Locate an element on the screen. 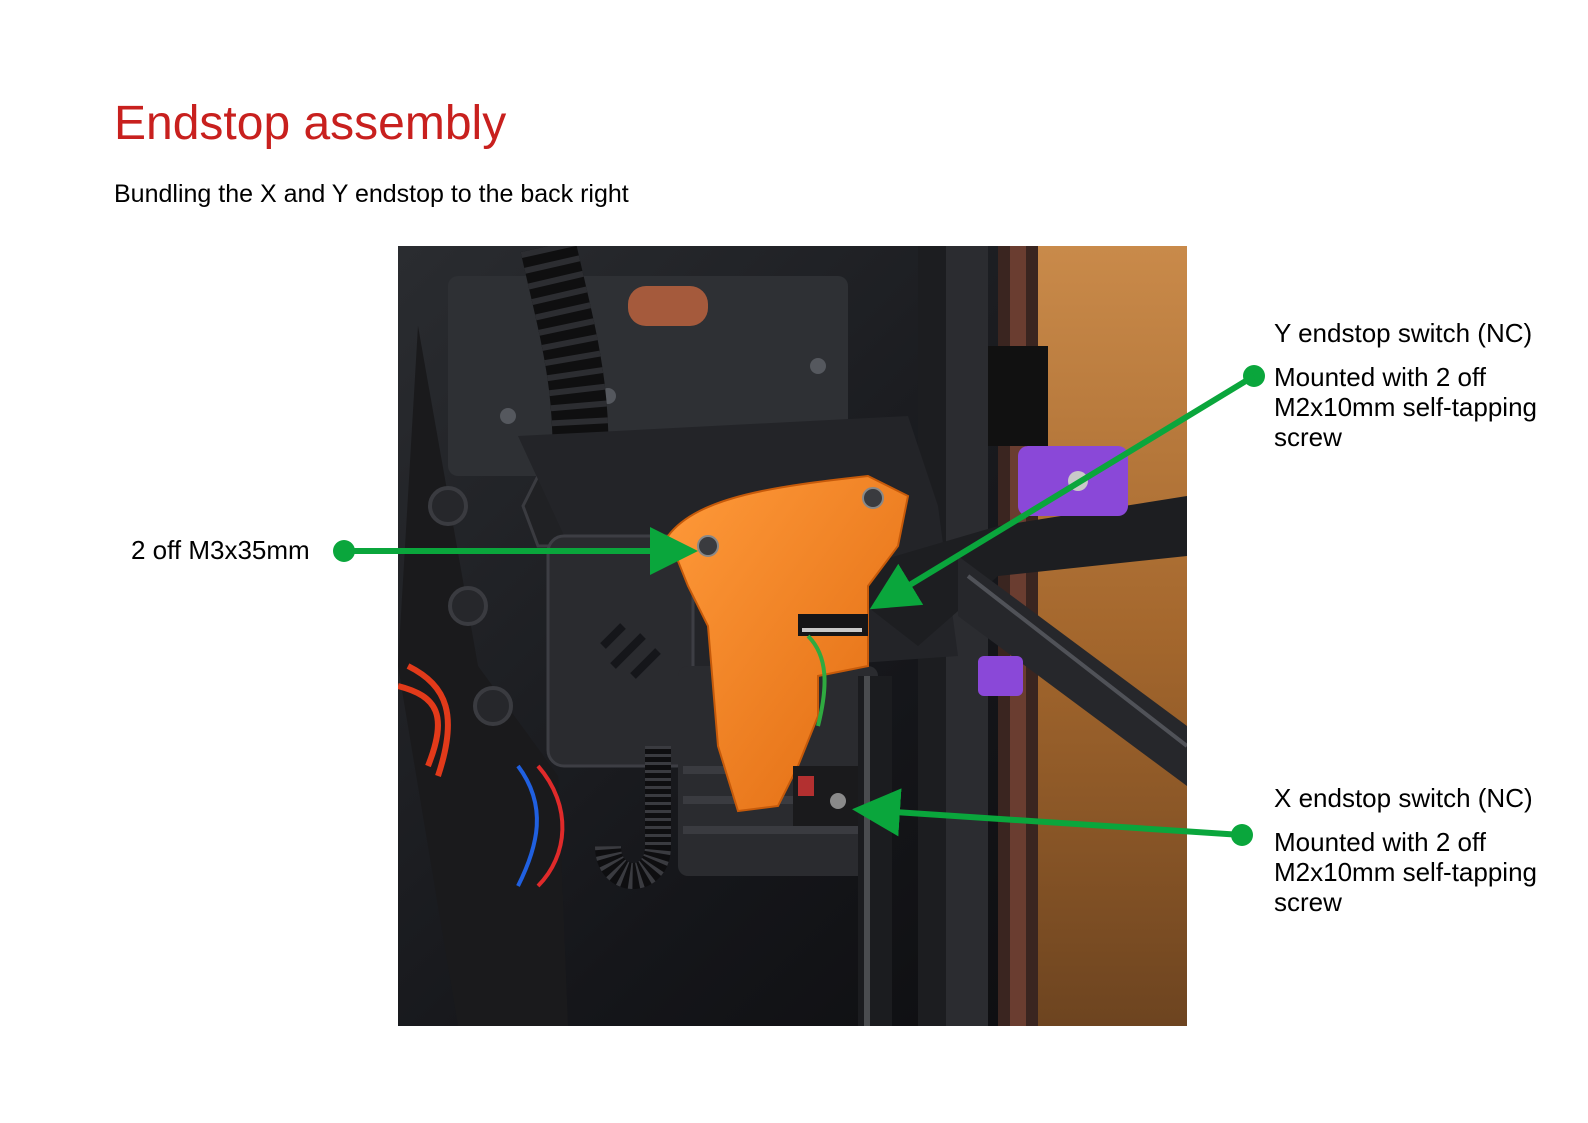 The height and width of the screenshot is (1123, 1588). x-endstop-line2: M2x10mm self-tapping is located at coordinates (1405, 872).